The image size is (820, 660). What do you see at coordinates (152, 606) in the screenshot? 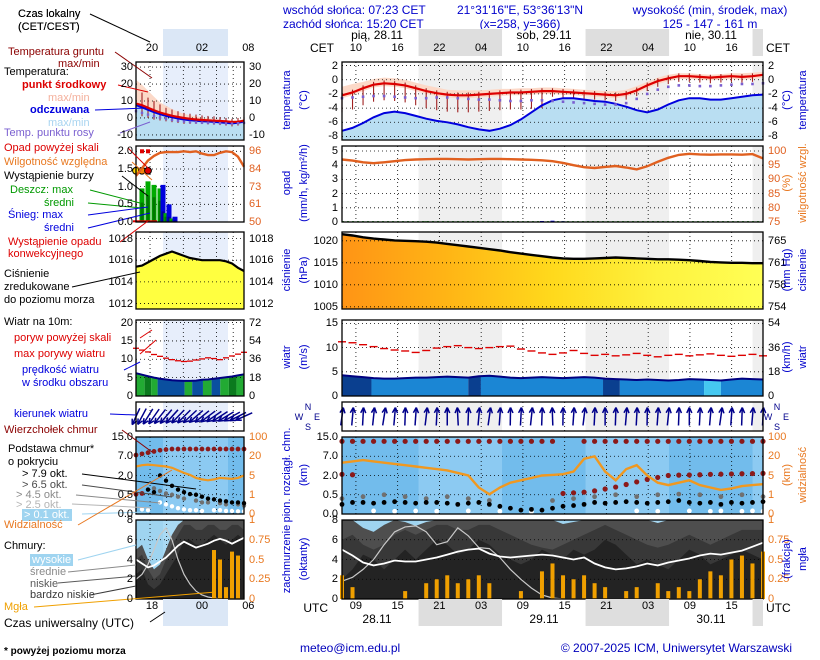
I see `mini-utc-tick: 18` at bounding box center [152, 606].